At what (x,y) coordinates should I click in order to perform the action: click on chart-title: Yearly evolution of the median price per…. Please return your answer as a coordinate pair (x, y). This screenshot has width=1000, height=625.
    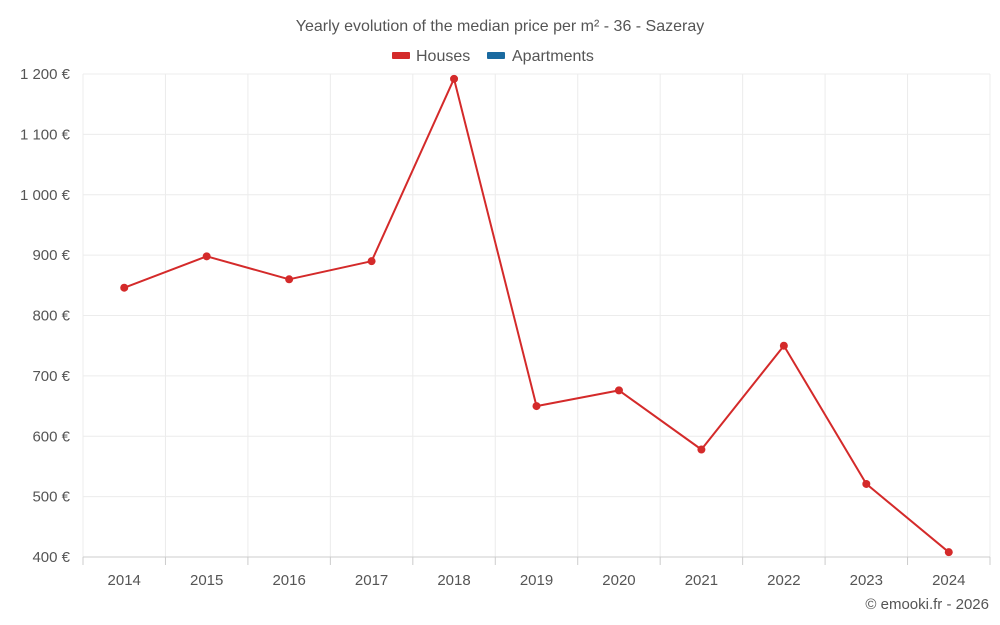
    Looking at the image, I should click on (500, 26).